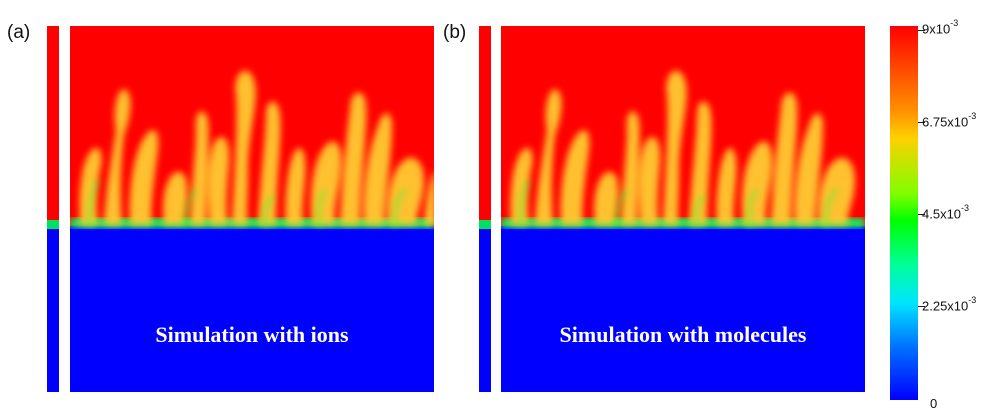 This screenshot has width=1001, height=412. I want to click on panel-b-label: (b), so click(455, 32).